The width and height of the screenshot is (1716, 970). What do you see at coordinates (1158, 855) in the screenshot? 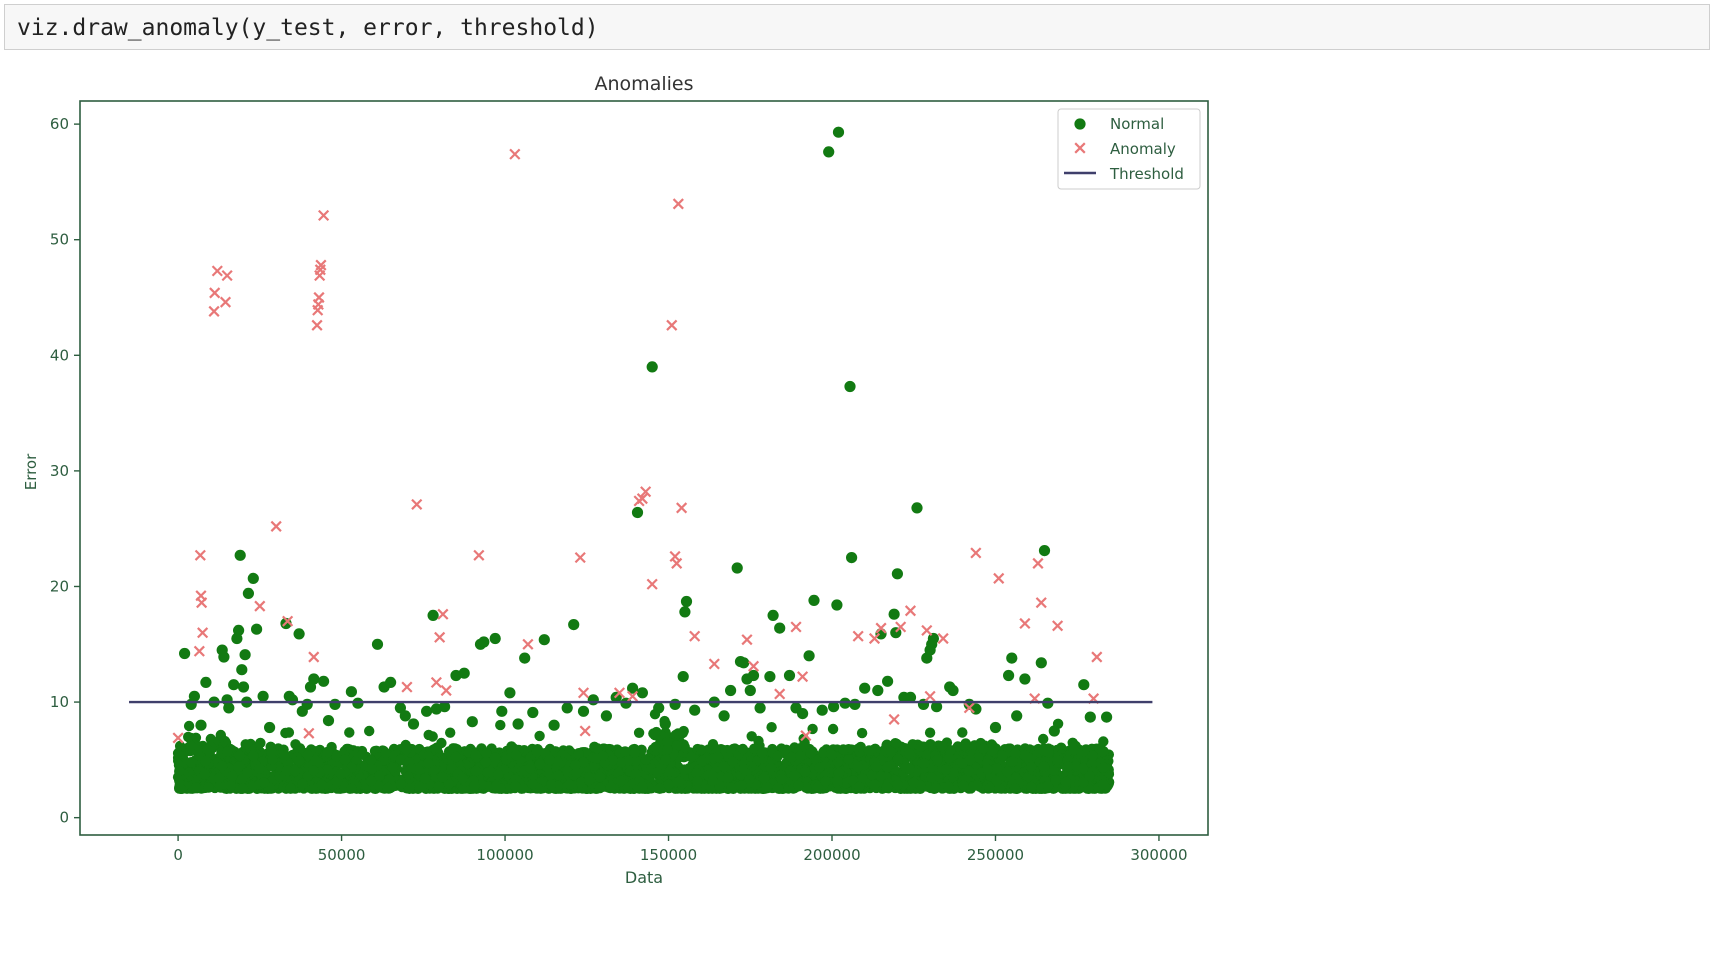
I see `x-tick-label: 300000` at bounding box center [1158, 855].